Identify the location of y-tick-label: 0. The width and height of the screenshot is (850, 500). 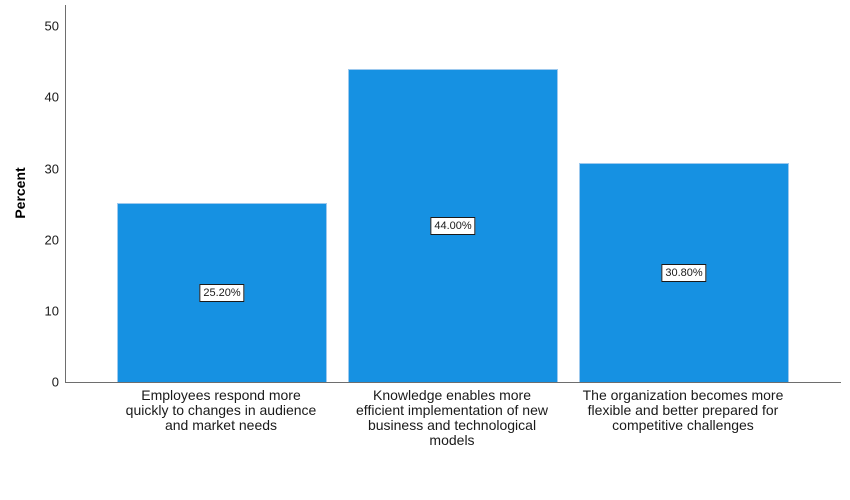
(55, 382).